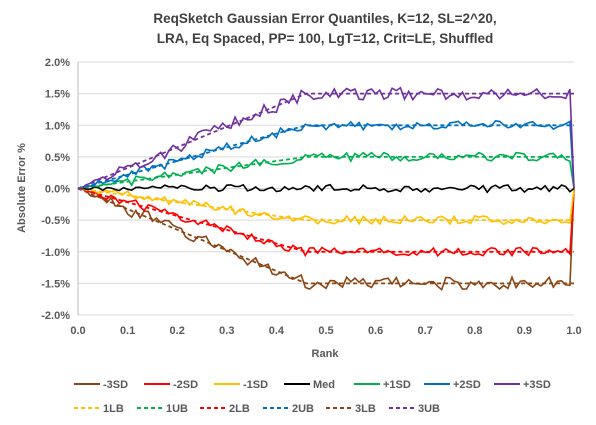 The width and height of the screenshot is (596, 425). Describe the element at coordinates (57, 126) in the screenshot. I see `y-tick-label: 1.0%` at that location.